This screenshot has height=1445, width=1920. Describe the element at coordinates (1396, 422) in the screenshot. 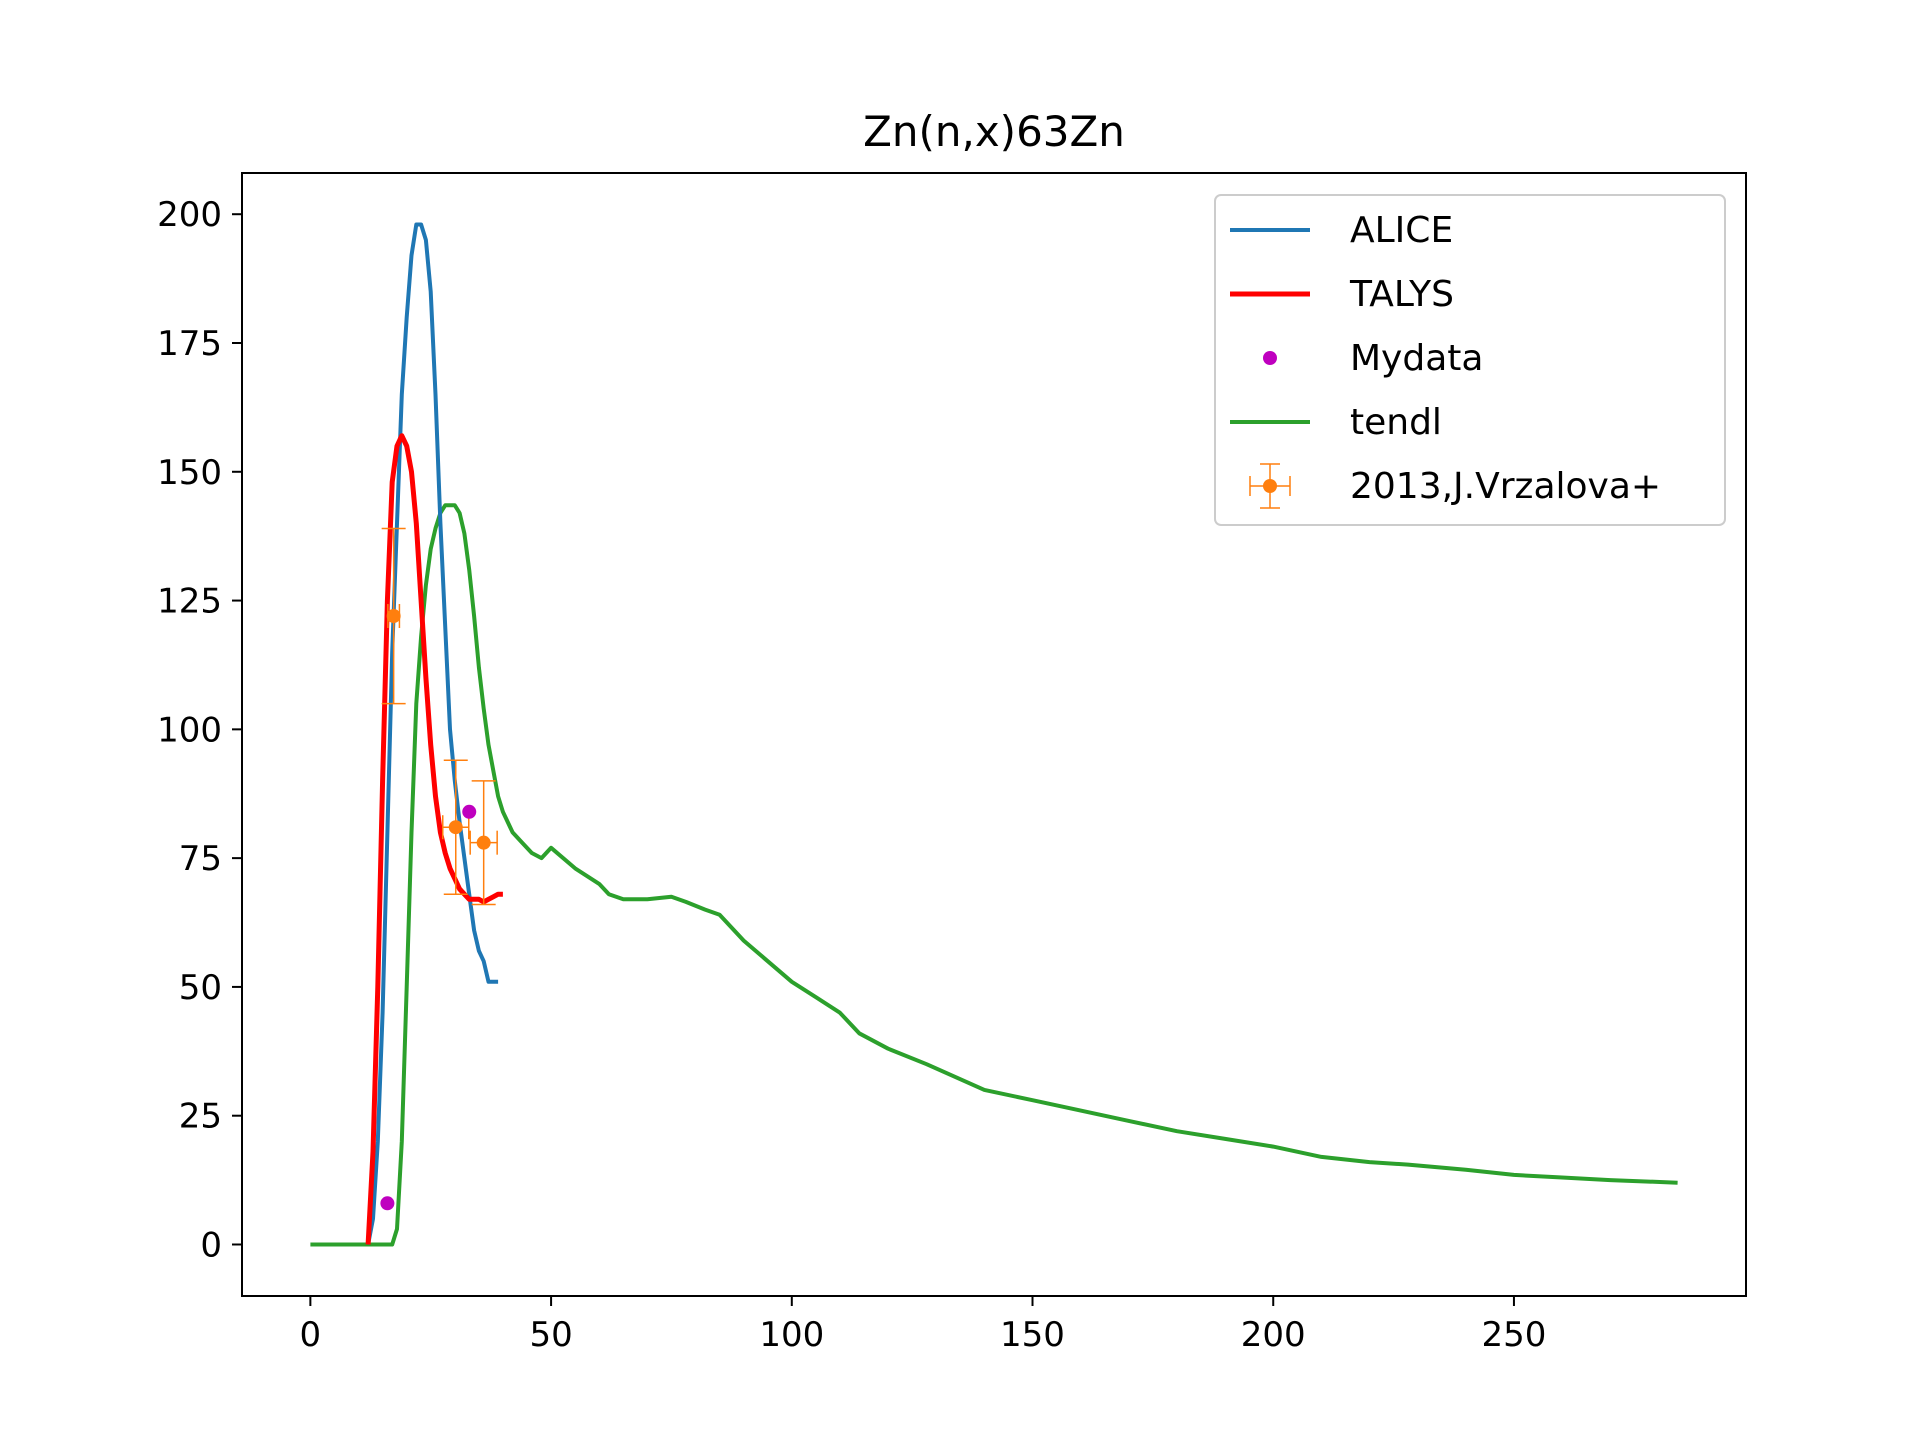

I see `legend-label-tendl: tendl` at that location.